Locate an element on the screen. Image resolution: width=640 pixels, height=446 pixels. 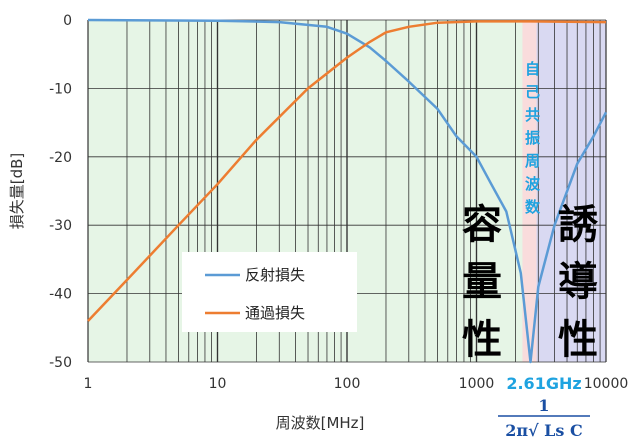
x-tick-label: 1 is located at coordinates (88, 384).